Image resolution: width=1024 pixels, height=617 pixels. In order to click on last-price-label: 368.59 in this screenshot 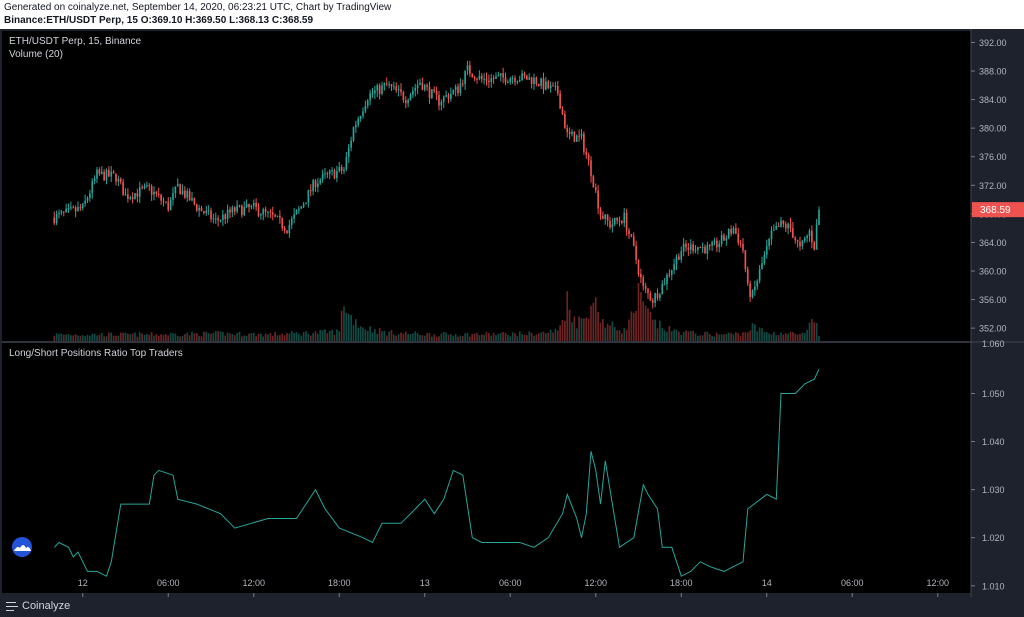, I will do `click(995, 210)`.